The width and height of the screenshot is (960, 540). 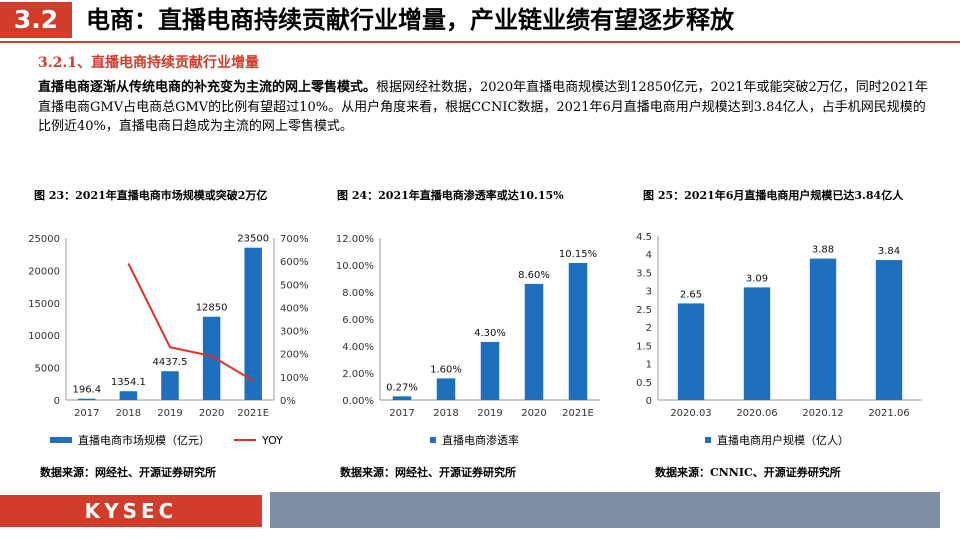 What do you see at coordinates (823, 329) in the screenshot?
I see `bar-2020.12` at bounding box center [823, 329].